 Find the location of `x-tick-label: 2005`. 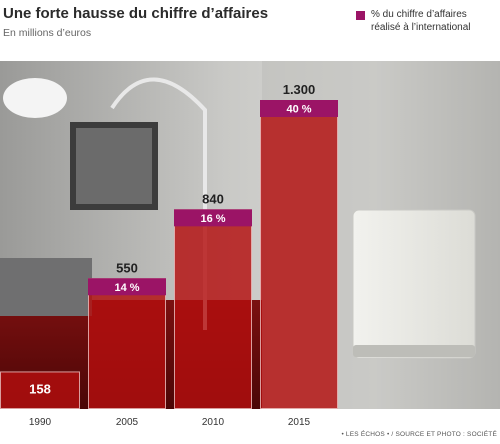

x-tick-label: 2005 is located at coordinates (127, 422).